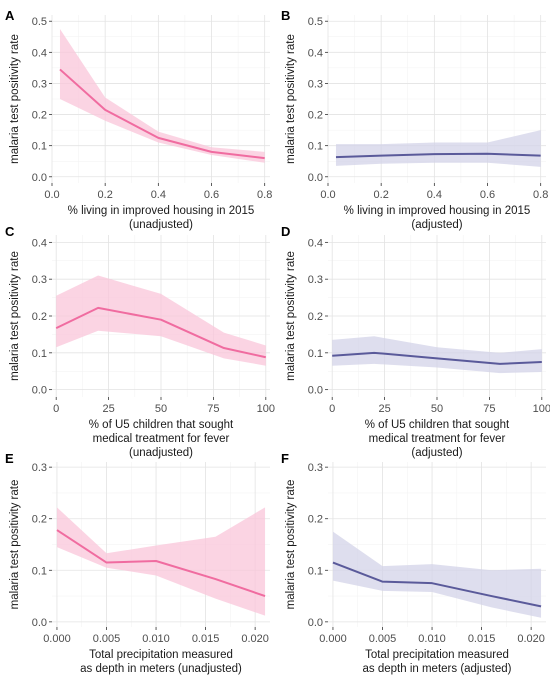 The width and height of the screenshot is (550, 676). I want to click on panel-letter: D, so click(285, 231).